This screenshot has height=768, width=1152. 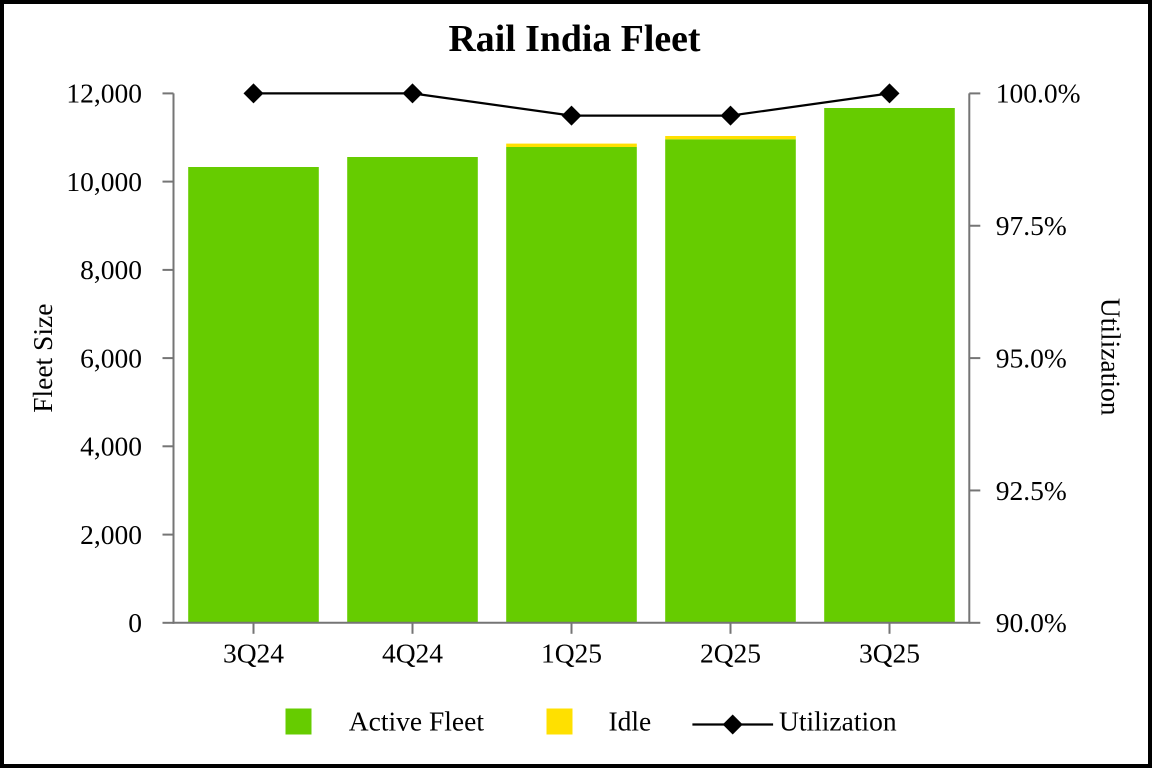 I want to click on svg-text: 100.0%, so click(x=1038, y=93).